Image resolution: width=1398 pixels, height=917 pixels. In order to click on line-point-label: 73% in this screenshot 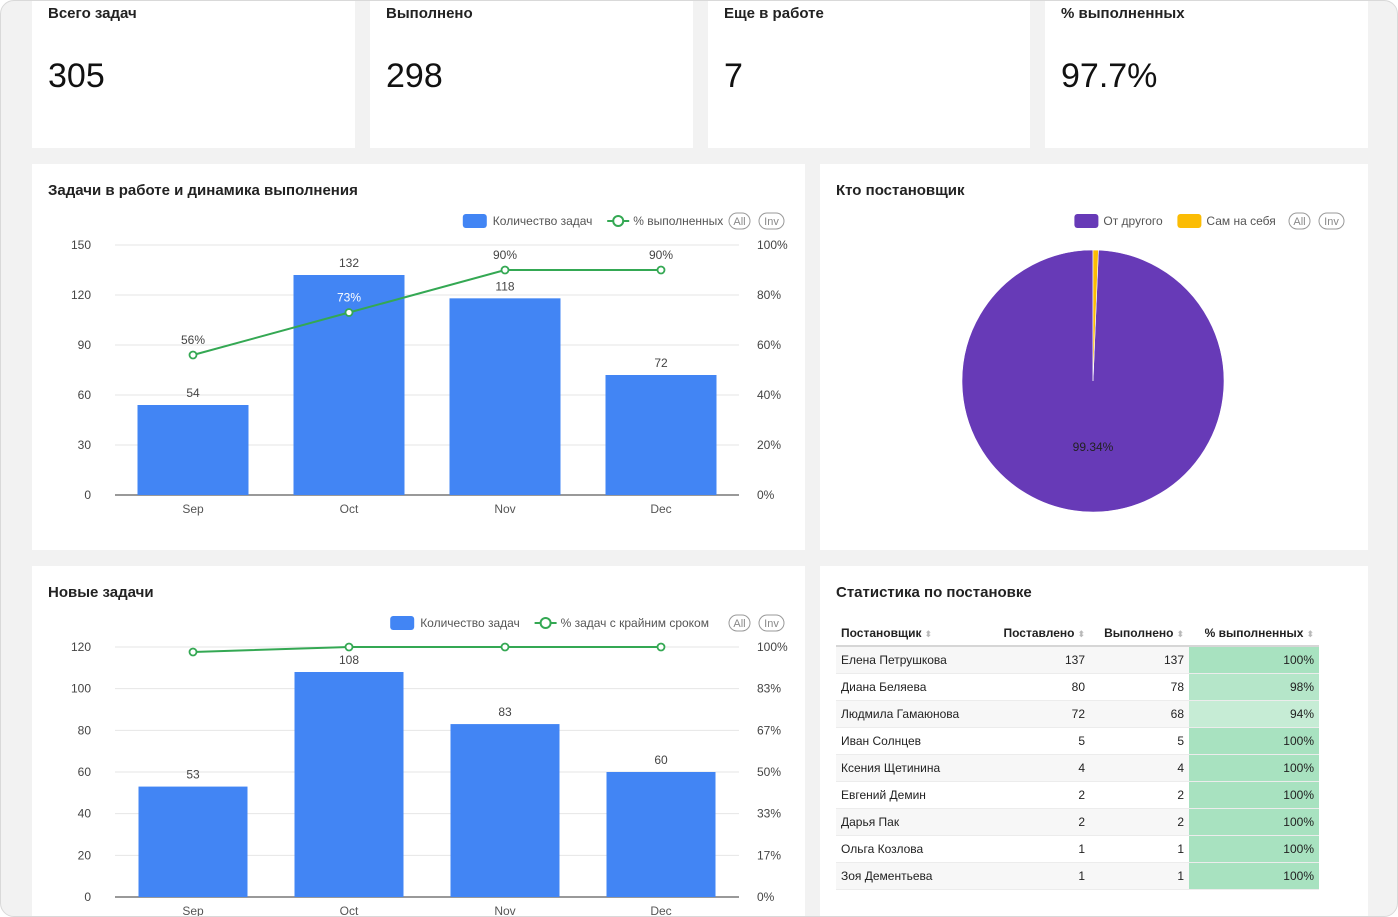, I will do `click(349, 298)`.